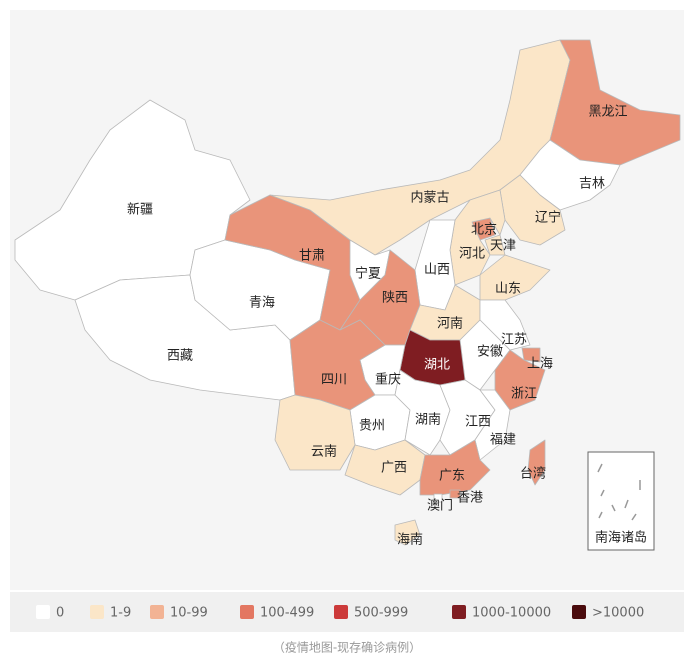 This screenshot has width=694, height=662. What do you see at coordinates (381, 613) in the screenshot?
I see `legend-label: 500-999` at bounding box center [381, 613].